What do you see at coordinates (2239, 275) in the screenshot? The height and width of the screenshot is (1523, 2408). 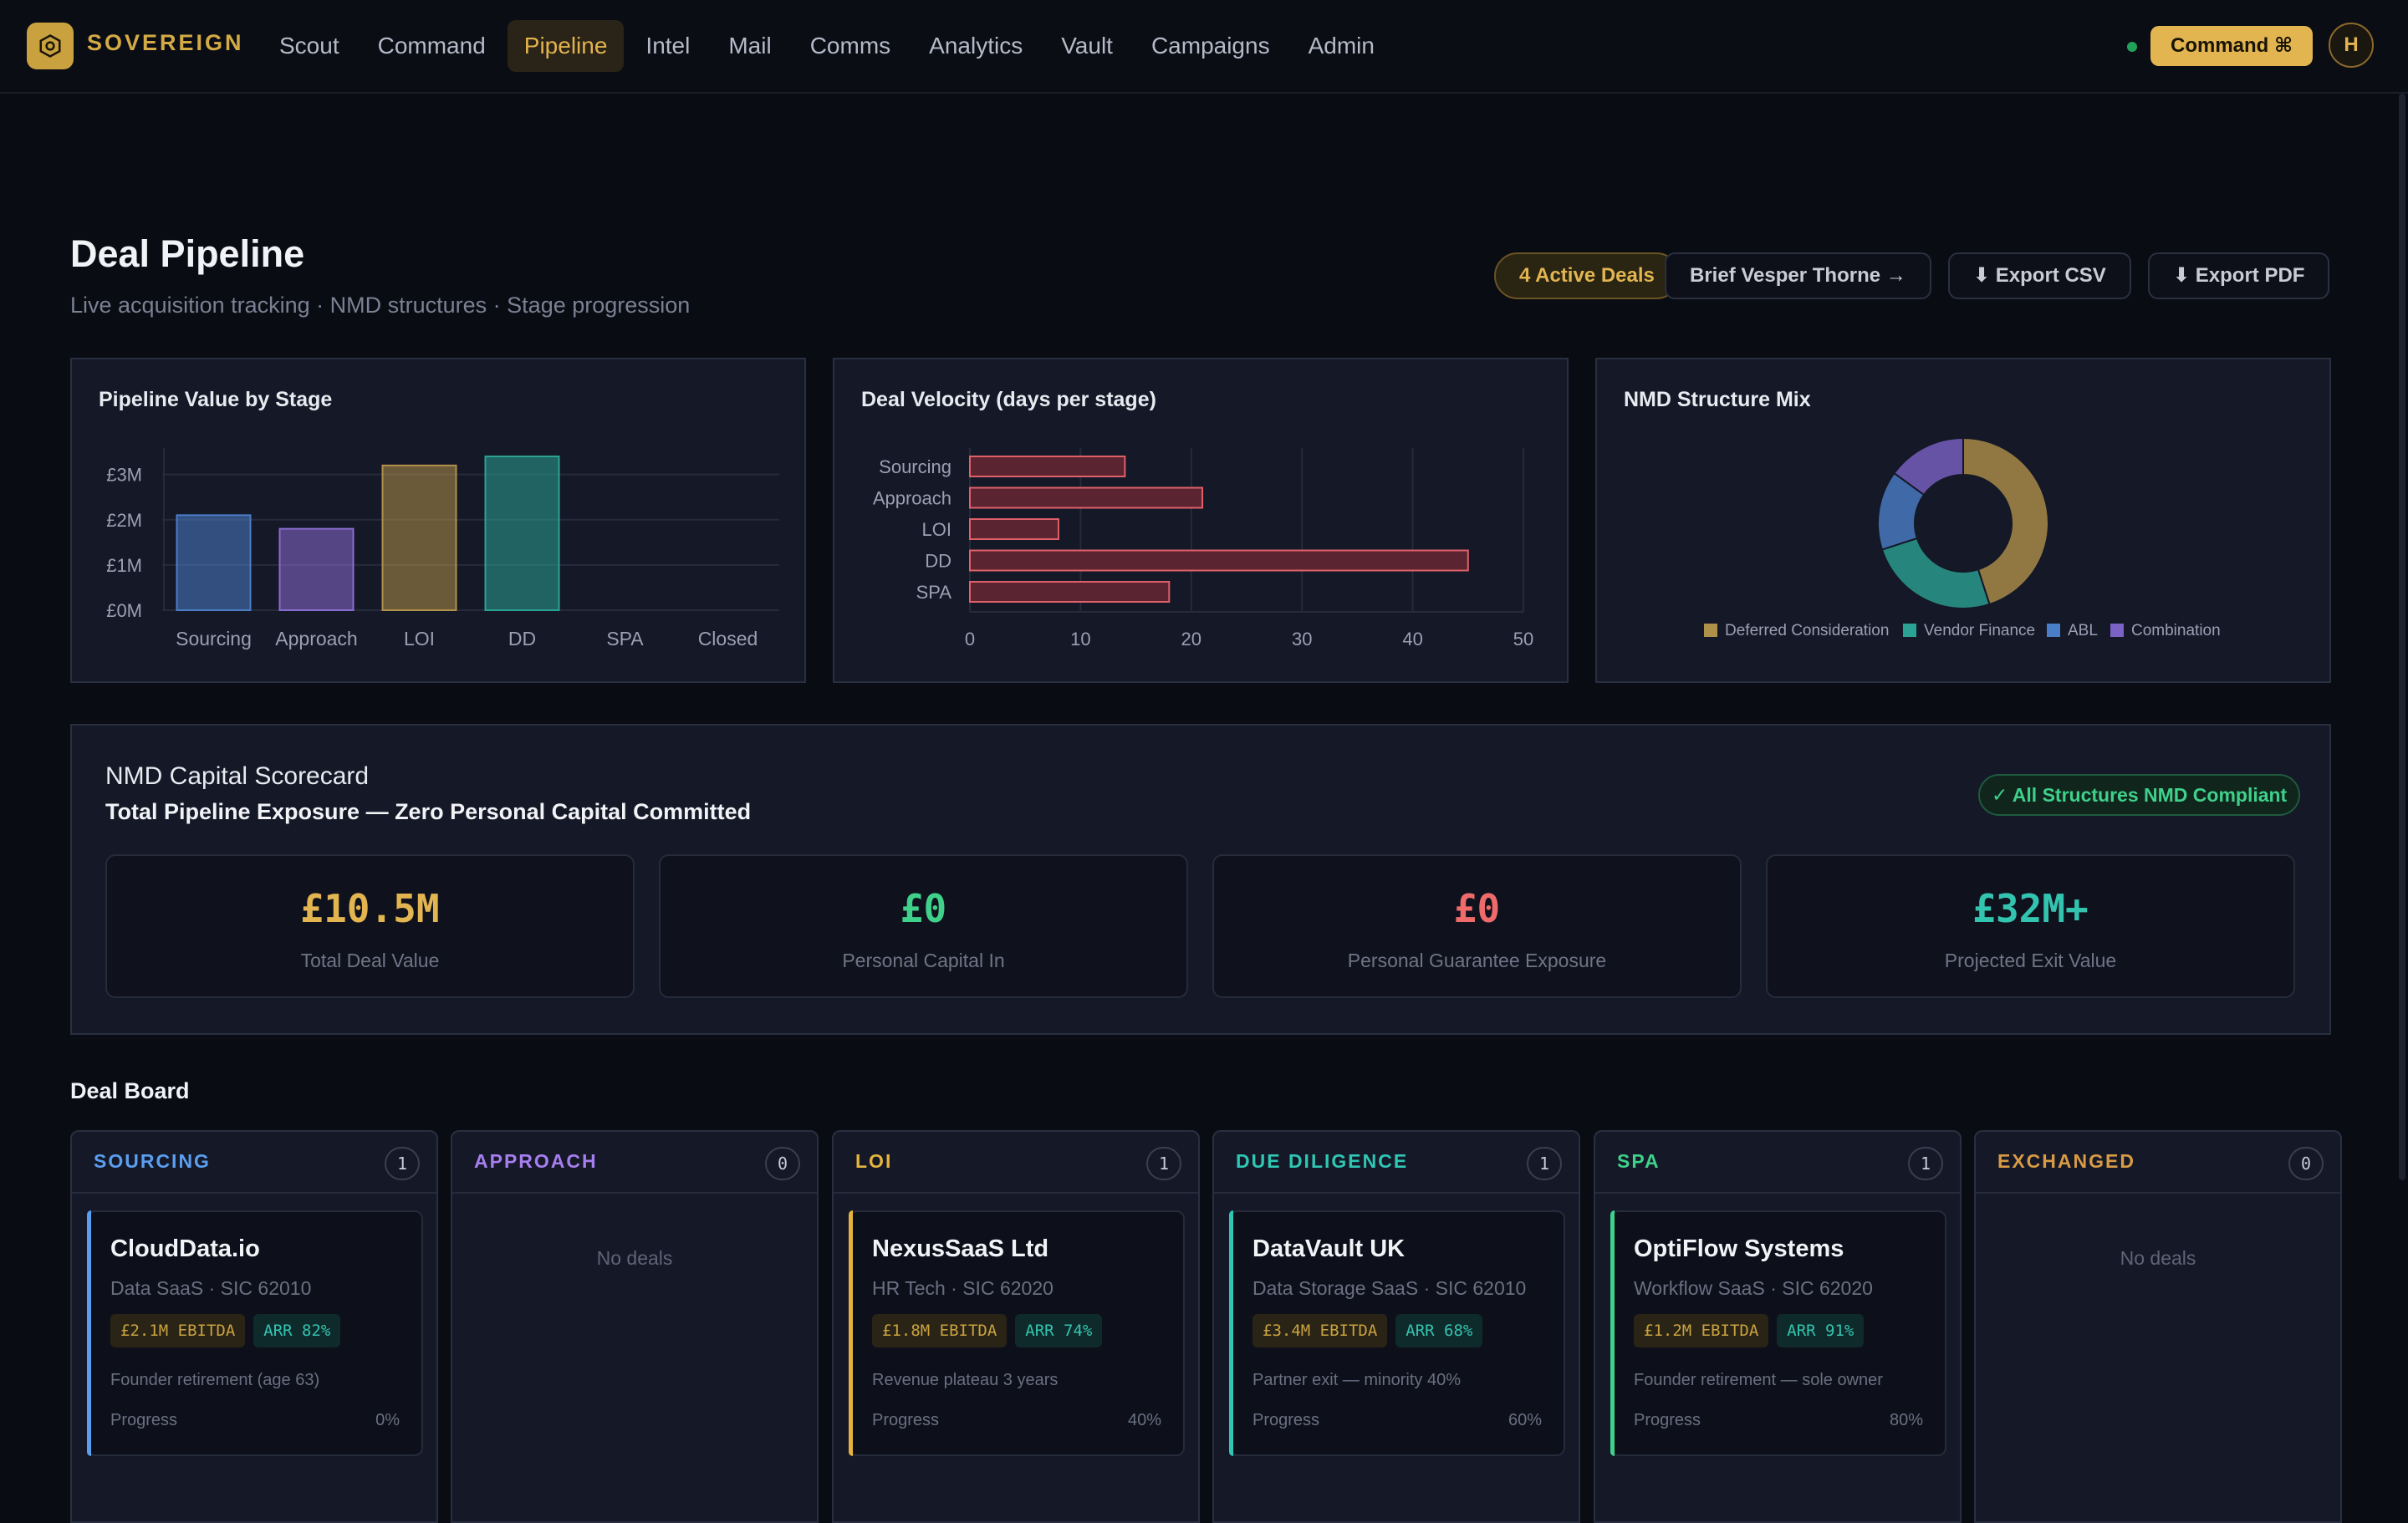 I see `export-pdf-button: ⬇ Export PDF` at bounding box center [2239, 275].